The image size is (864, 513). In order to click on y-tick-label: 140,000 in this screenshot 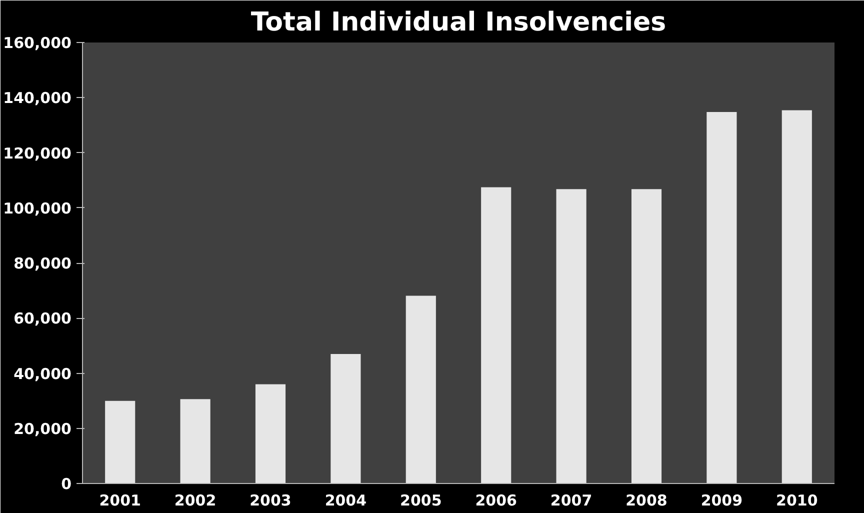, I will do `click(37, 98)`.